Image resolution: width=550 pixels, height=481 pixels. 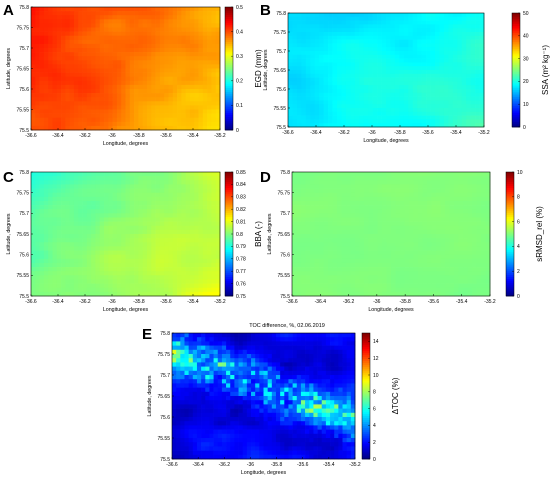 I want to click on colorbar-tick-label: 0.79, so click(x=241, y=247).